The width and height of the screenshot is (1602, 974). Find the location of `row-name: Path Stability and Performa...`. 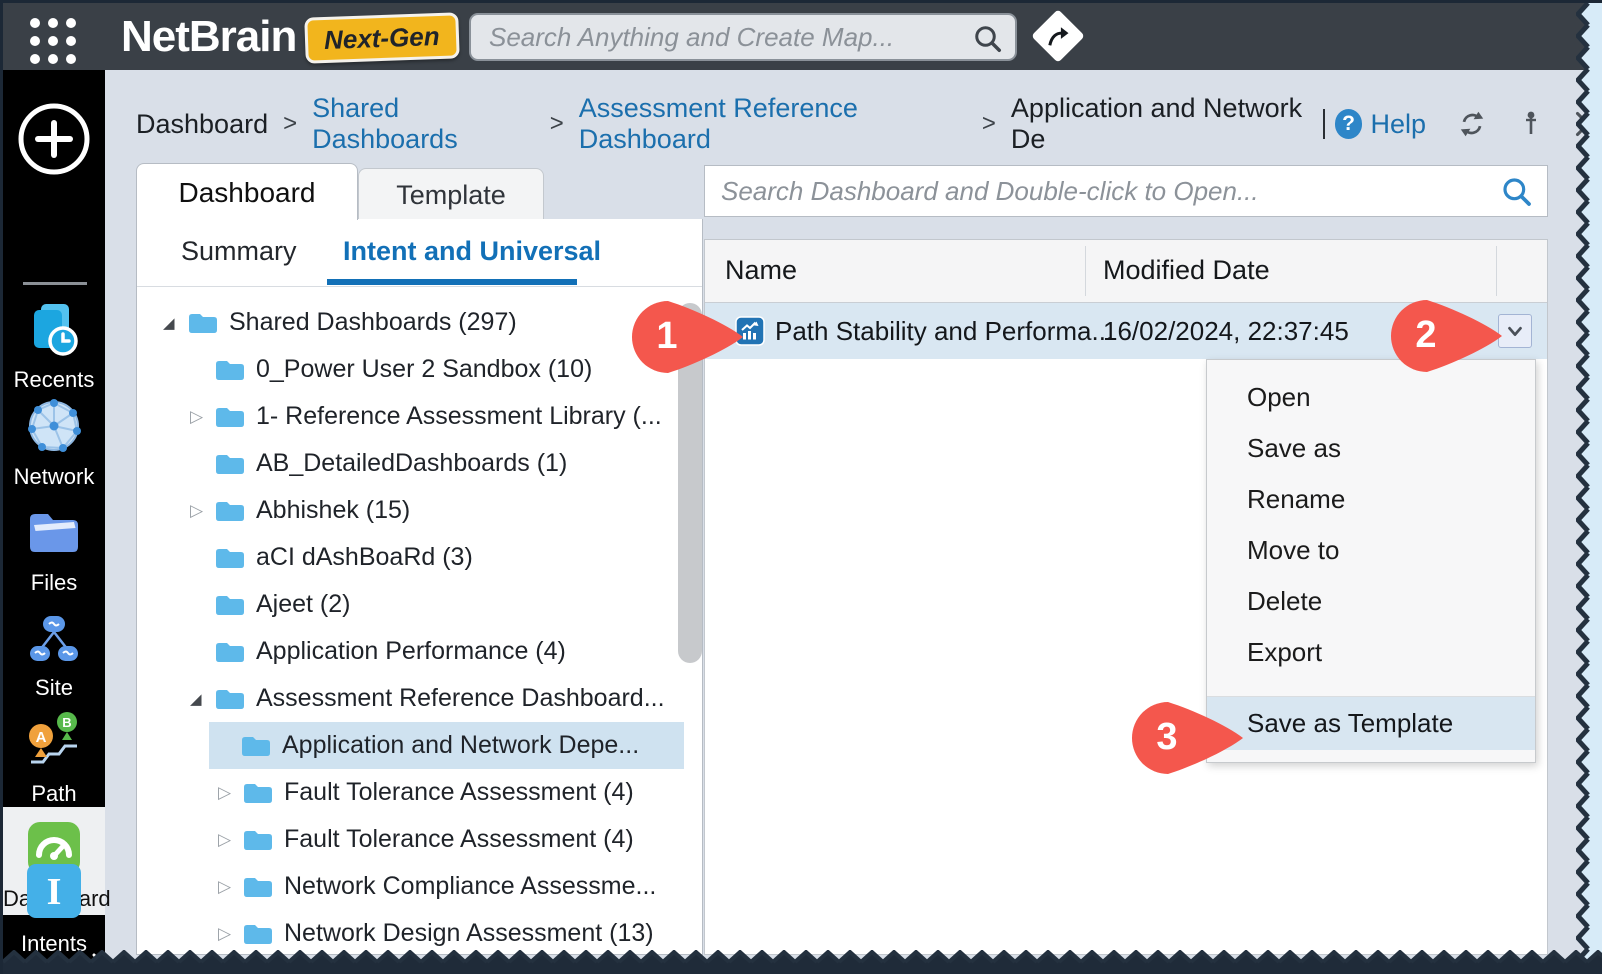

row-name: Path Stability and Performa... is located at coordinates (944, 331).